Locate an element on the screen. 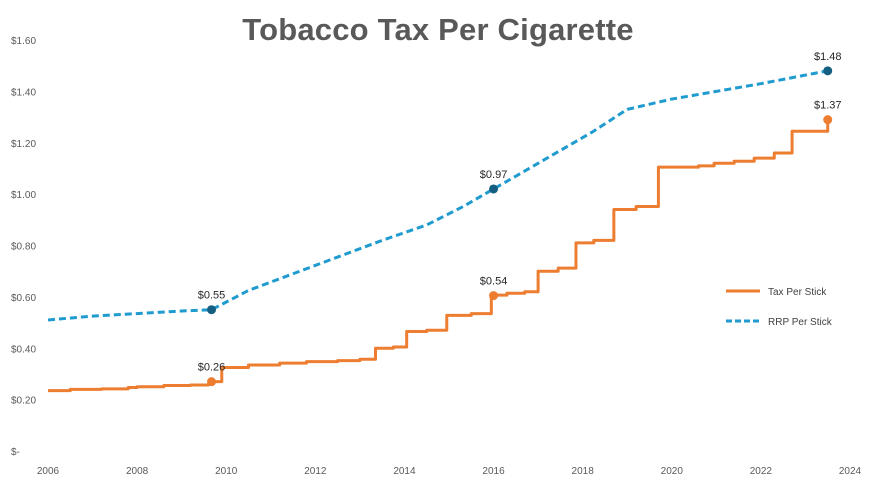  x-tick-label: 2012 is located at coordinates (315, 471).